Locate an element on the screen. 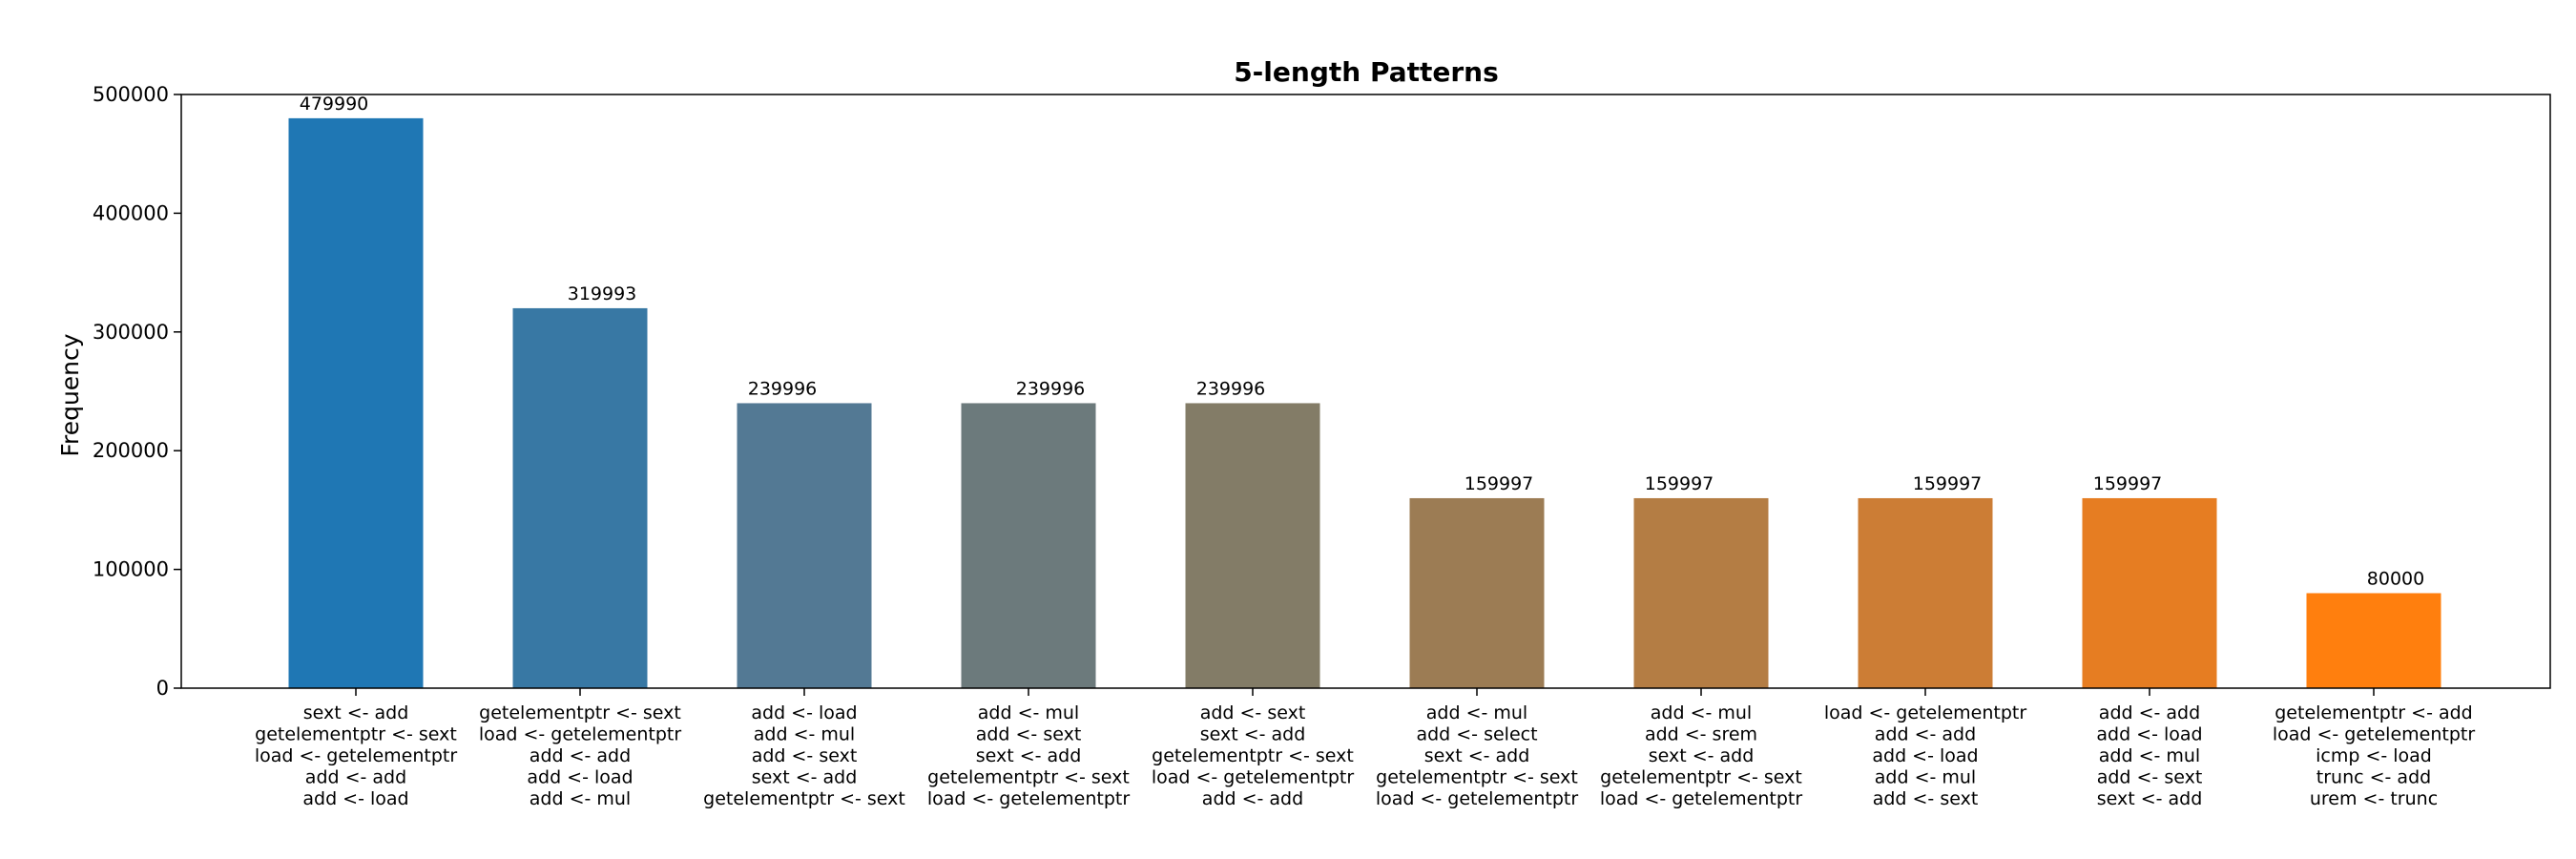 This screenshot has height=859, width=2576. y-axis-label: Frequency is located at coordinates (70, 394).